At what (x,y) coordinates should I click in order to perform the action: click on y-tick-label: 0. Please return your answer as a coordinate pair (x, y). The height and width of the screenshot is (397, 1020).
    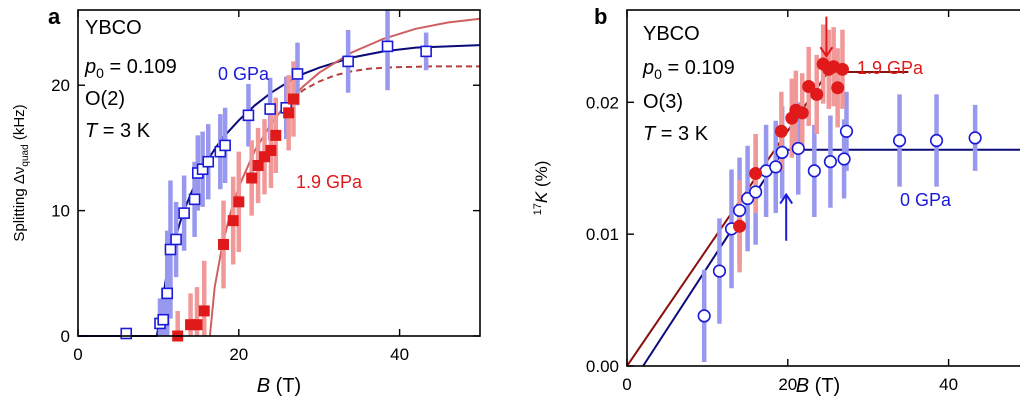
    Looking at the image, I should click on (65, 336).